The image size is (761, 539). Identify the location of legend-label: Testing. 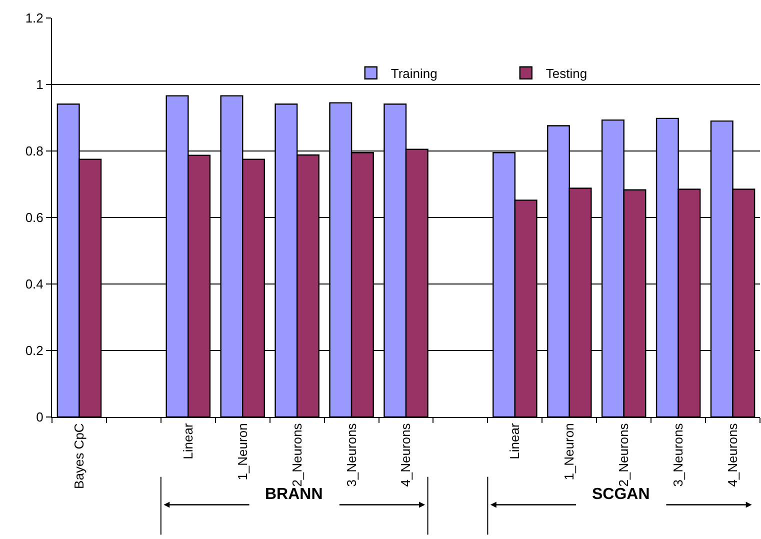
(567, 73).